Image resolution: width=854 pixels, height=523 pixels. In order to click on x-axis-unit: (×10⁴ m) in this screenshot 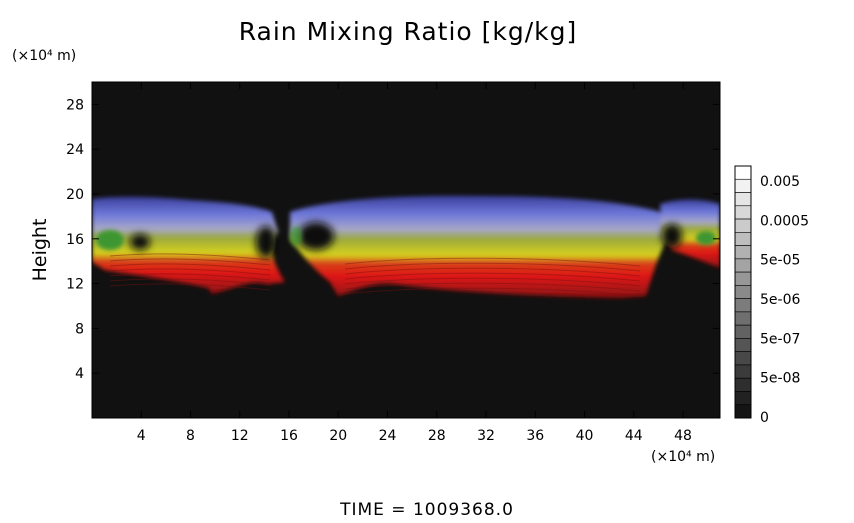, I will do `click(683, 457)`.